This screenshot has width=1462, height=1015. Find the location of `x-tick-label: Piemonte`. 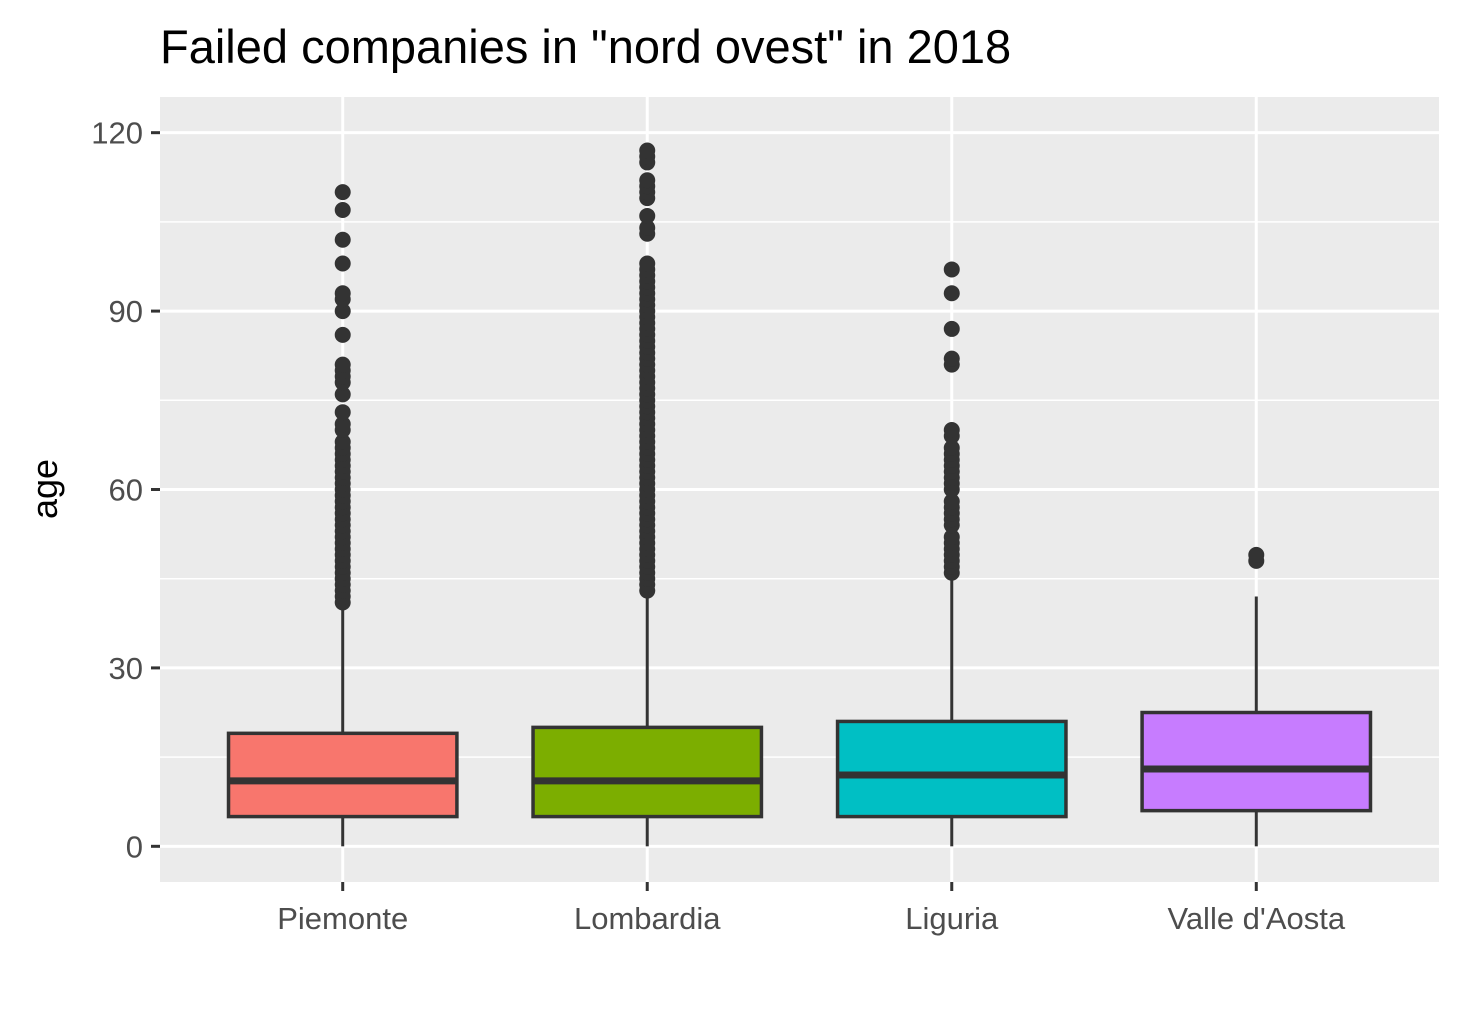

x-tick-label: Piemonte is located at coordinates (342, 918).